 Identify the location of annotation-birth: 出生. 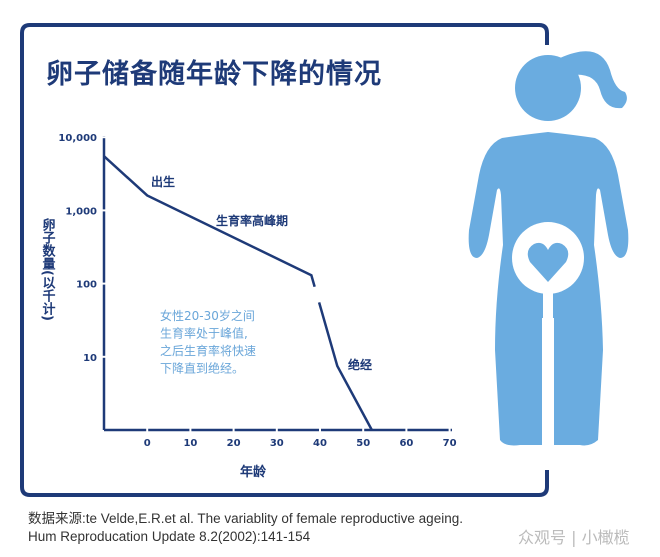
(163, 181).